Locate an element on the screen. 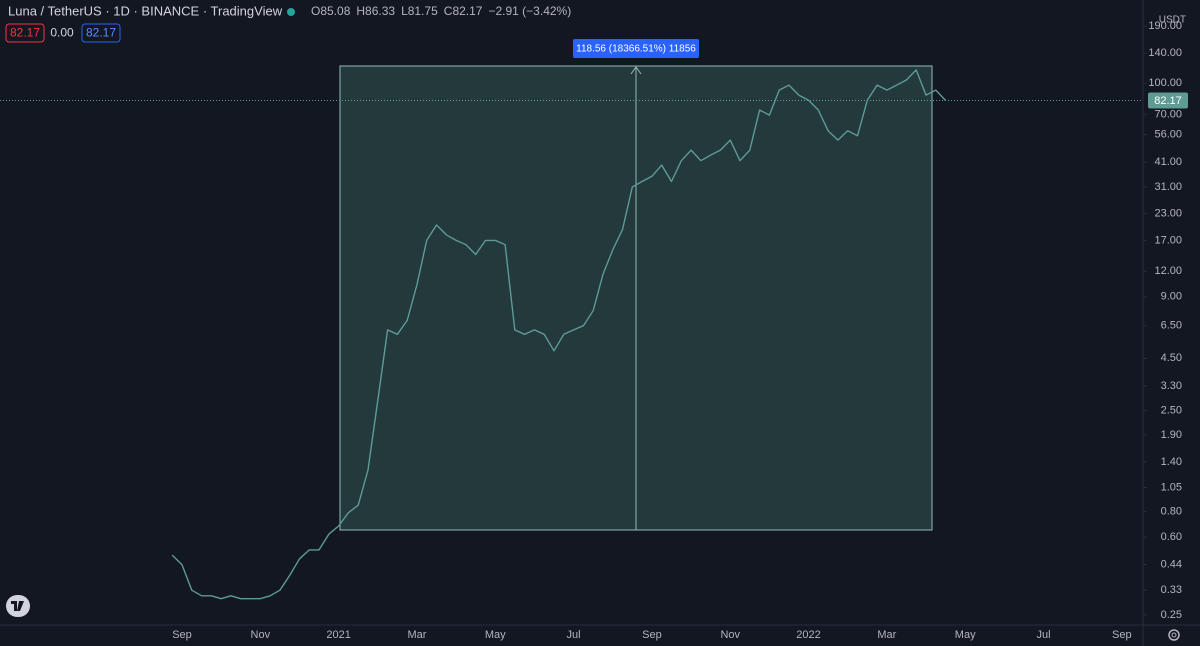 This screenshot has height=646, width=1200. measure-label: 118.56 (18366.51%) 11856 is located at coordinates (636, 49).